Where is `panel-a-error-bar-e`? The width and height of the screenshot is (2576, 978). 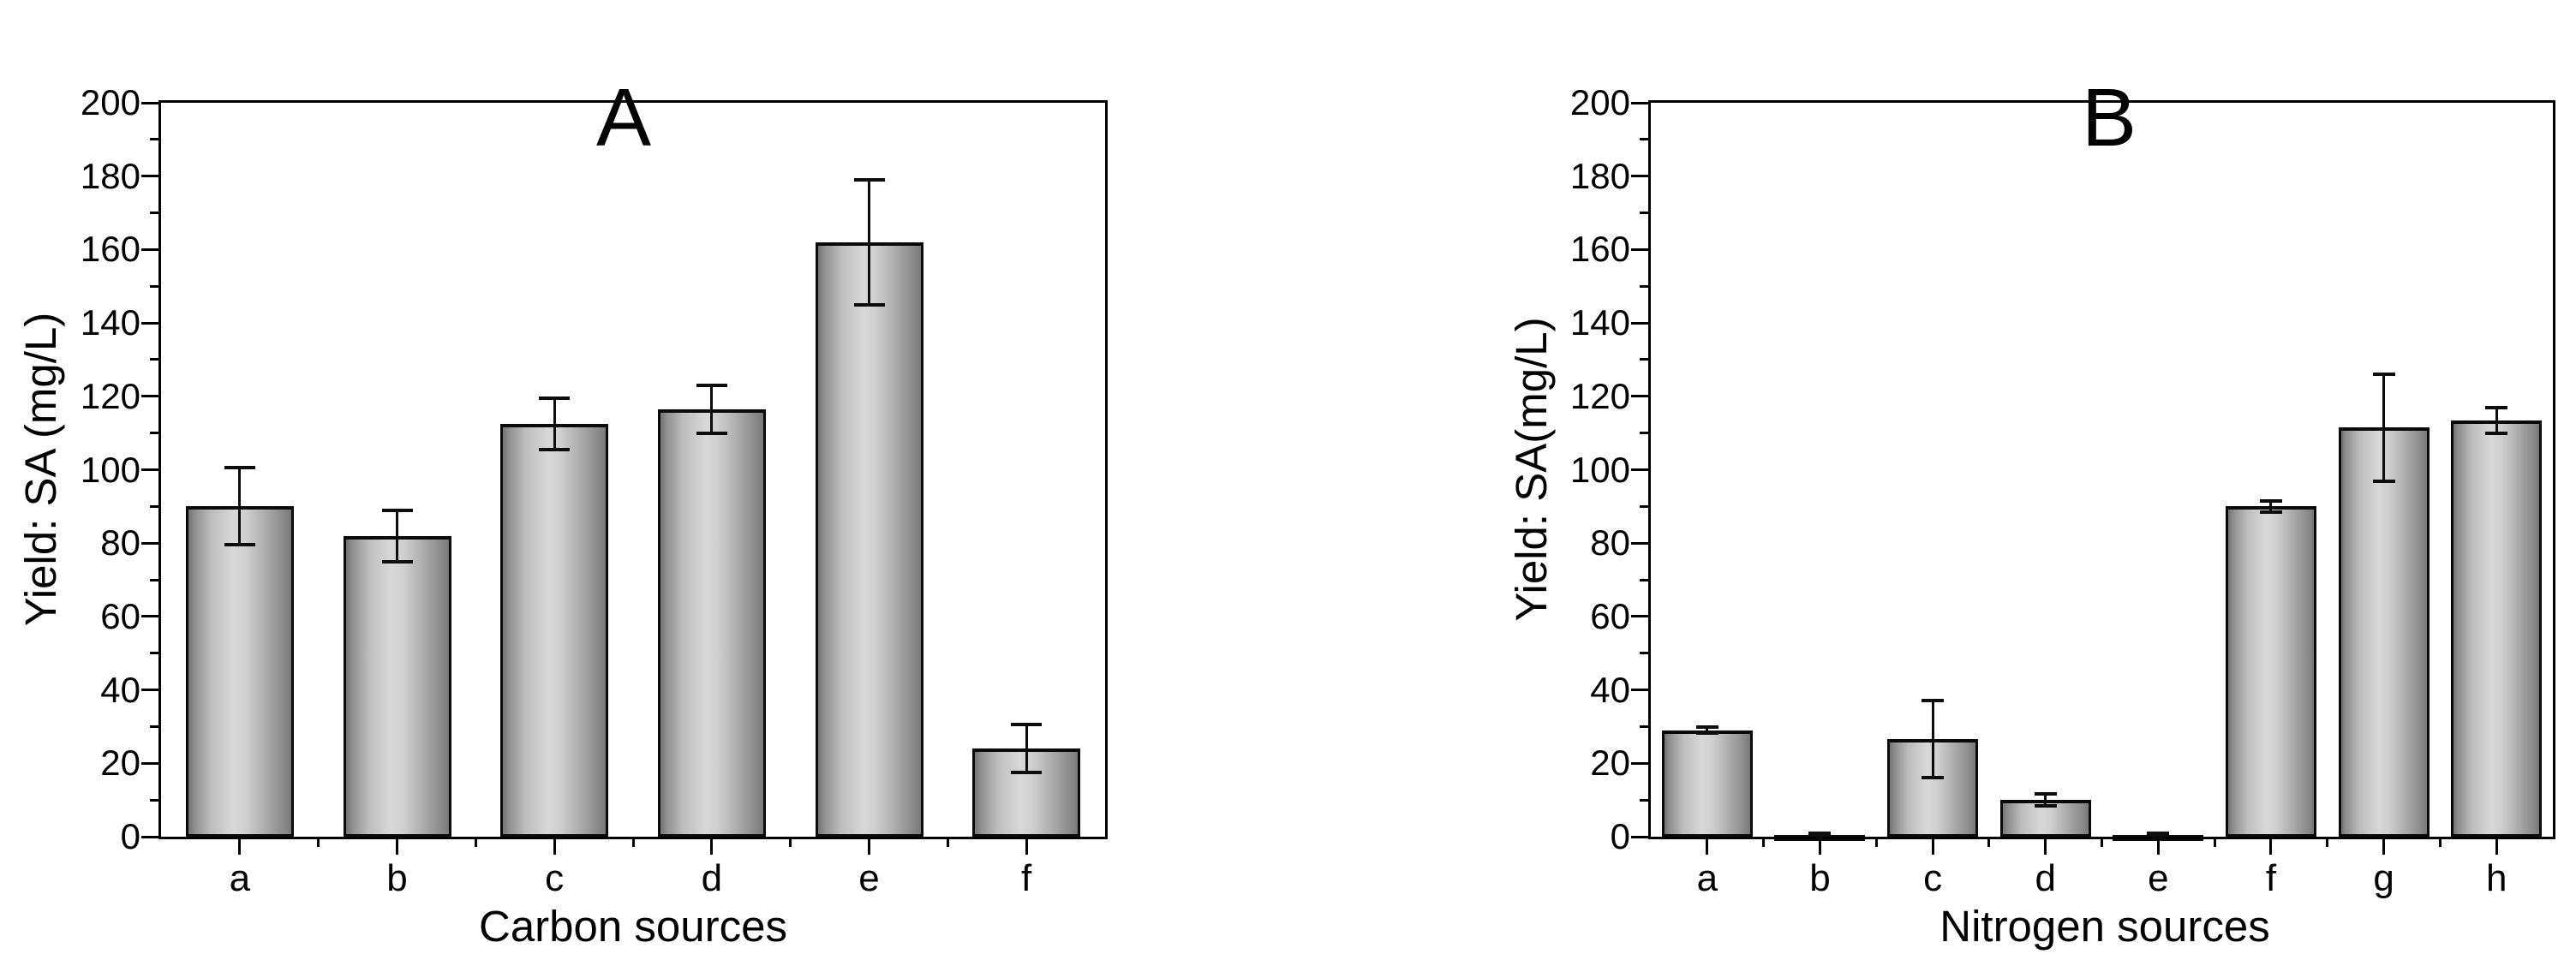
panel-a-error-bar-e is located at coordinates (869, 242).